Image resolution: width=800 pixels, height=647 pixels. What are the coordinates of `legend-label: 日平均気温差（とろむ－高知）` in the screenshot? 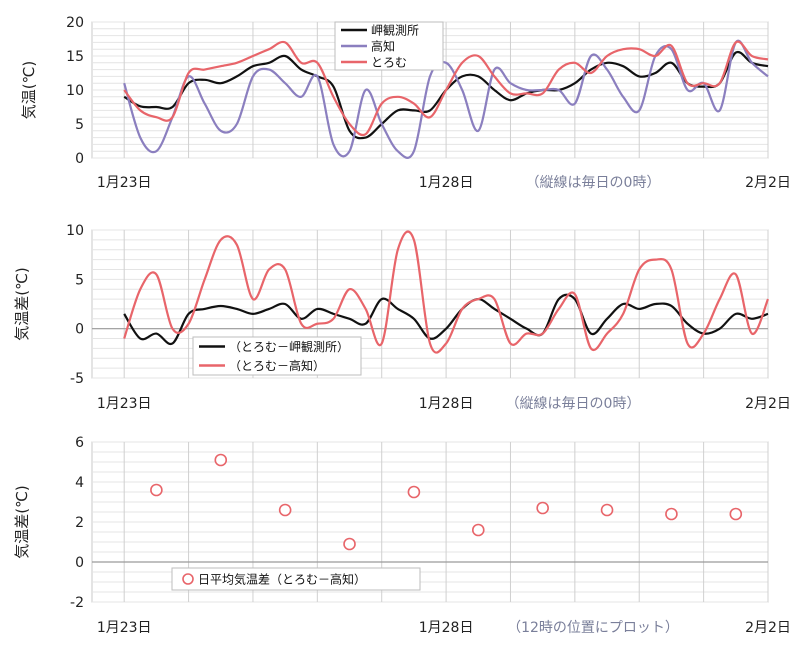 It's located at (282, 579).